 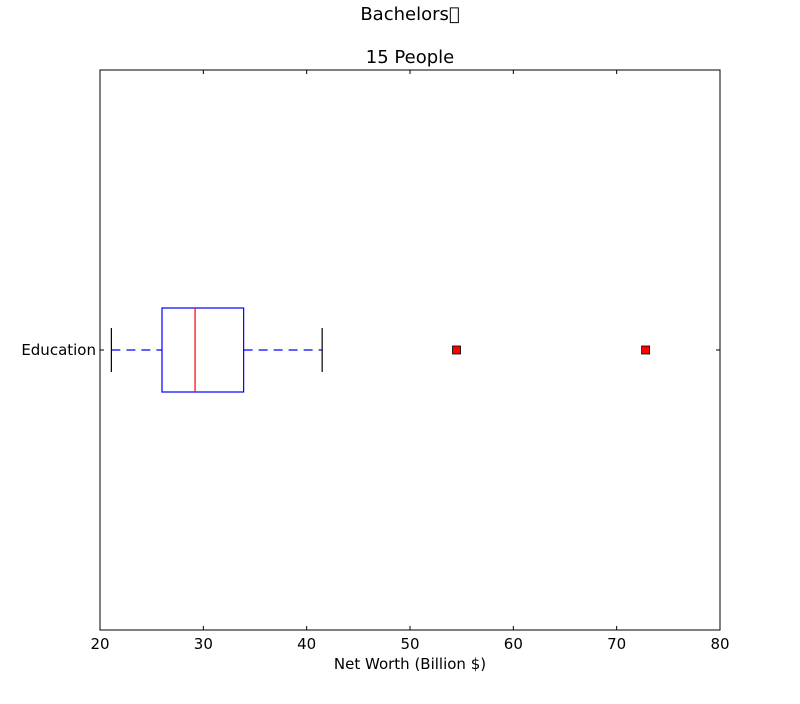 What do you see at coordinates (203, 644) in the screenshot?
I see `x-tick-label: 30` at bounding box center [203, 644].